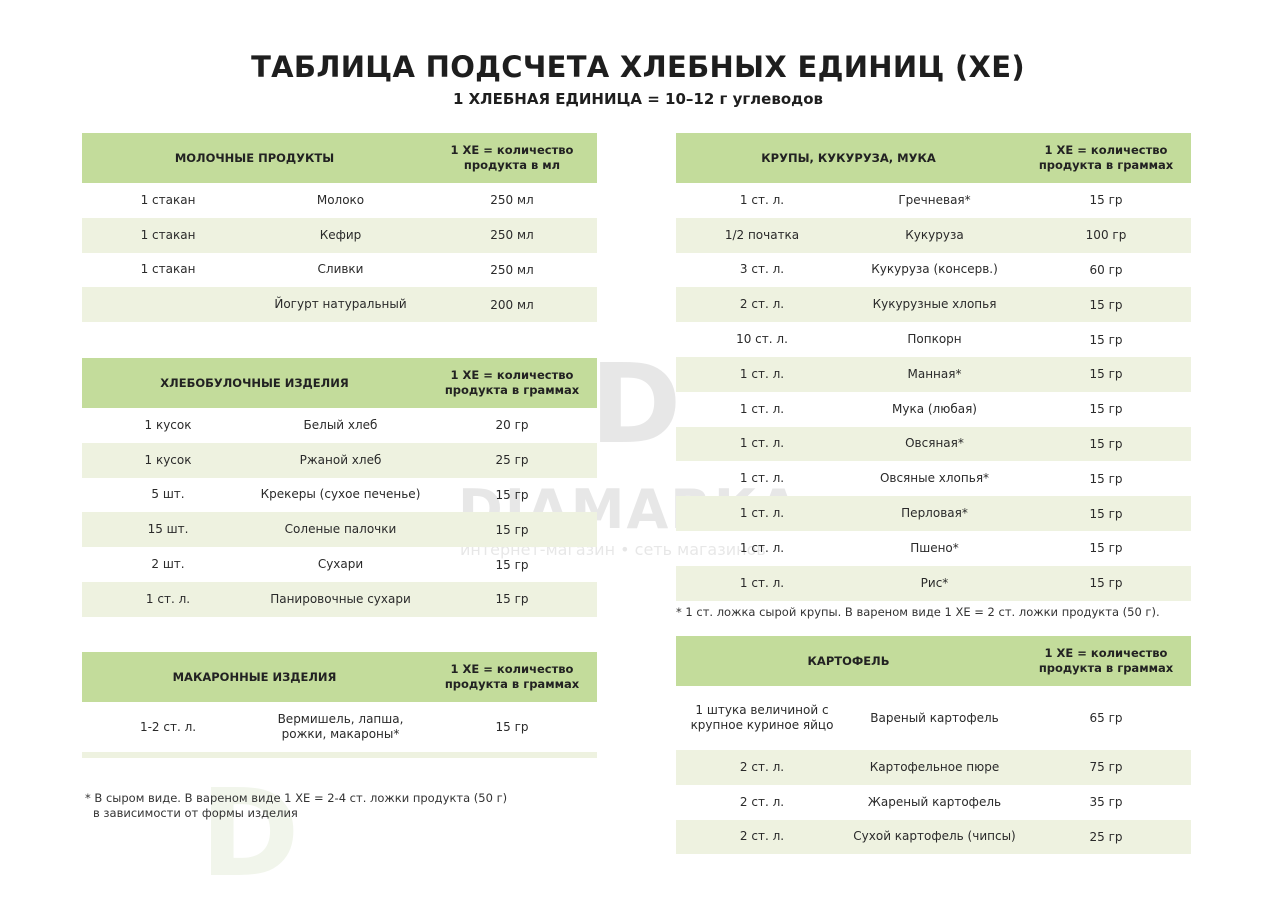 This screenshot has height=910, width=1276. What do you see at coordinates (934, 443) in the screenshot?
I see `product-cell: Овсяная*` at bounding box center [934, 443].